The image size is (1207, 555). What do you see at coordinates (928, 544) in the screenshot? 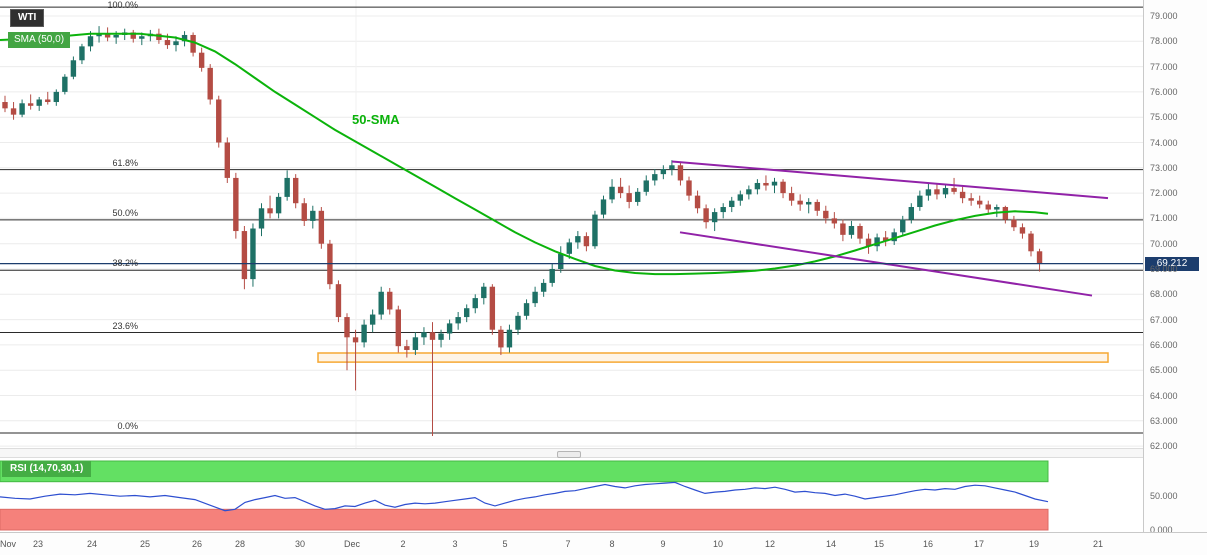
I see `time-axis-label: 16` at bounding box center [928, 544].